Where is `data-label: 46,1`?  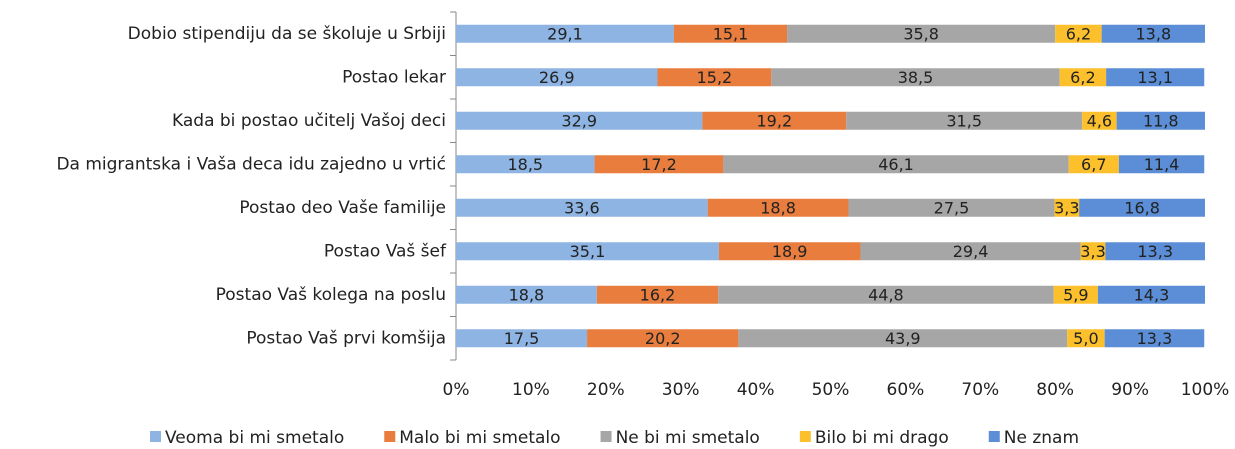 data-label: 46,1 is located at coordinates (896, 164).